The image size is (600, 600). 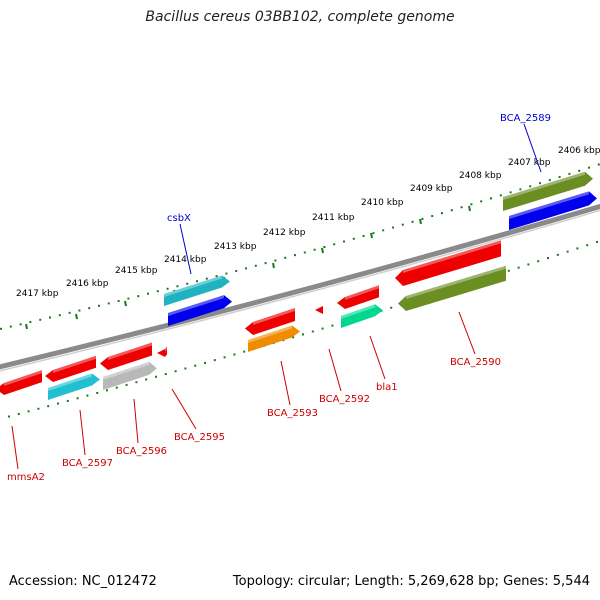 What do you see at coordinates (235, 247) in the screenshot?
I see `tick-label: 2413 kbp` at bounding box center [235, 247].